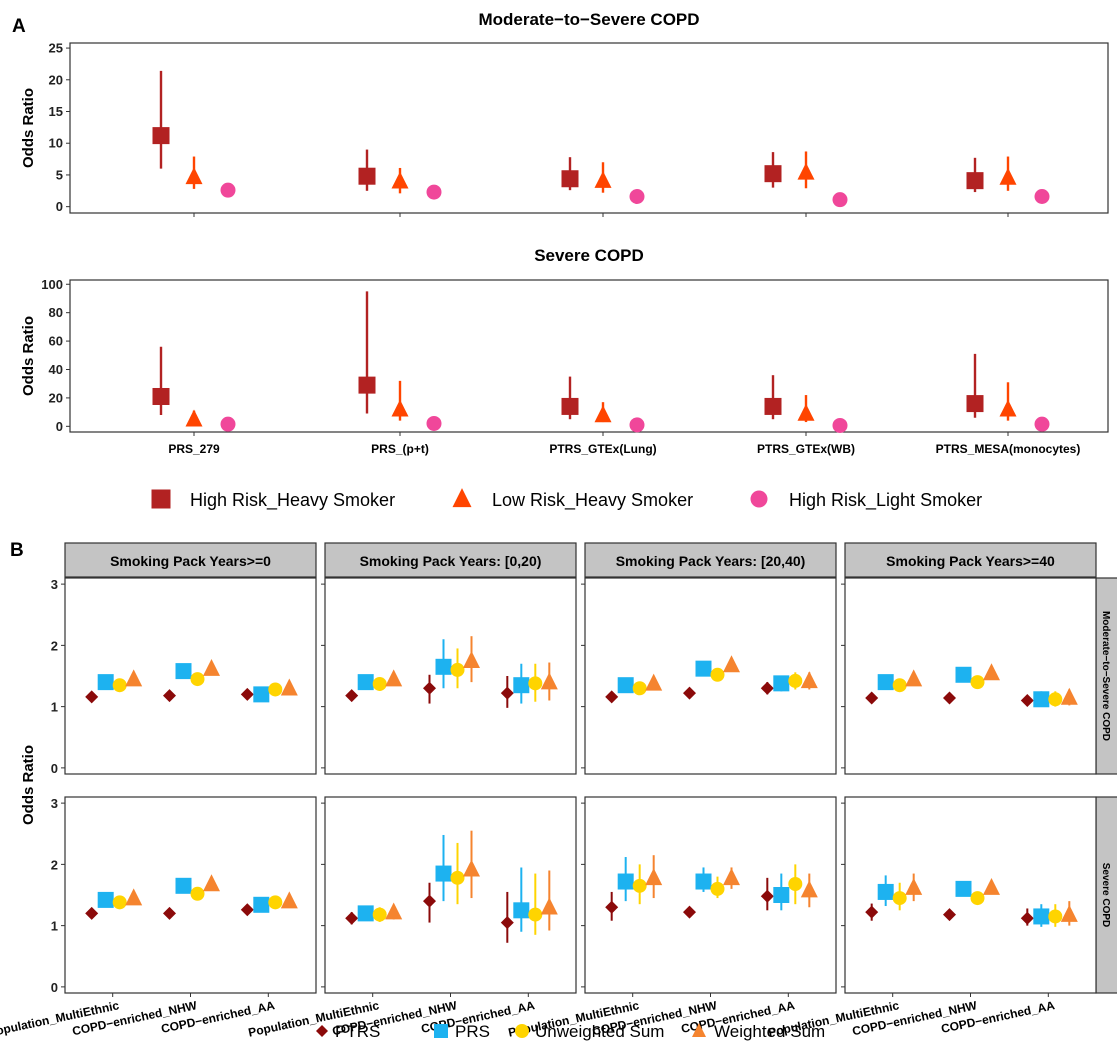 This screenshot has height=1047, width=1117. What do you see at coordinates (56, 312) in the screenshot?
I see `y-tick-label: 80` at bounding box center [56, 312].